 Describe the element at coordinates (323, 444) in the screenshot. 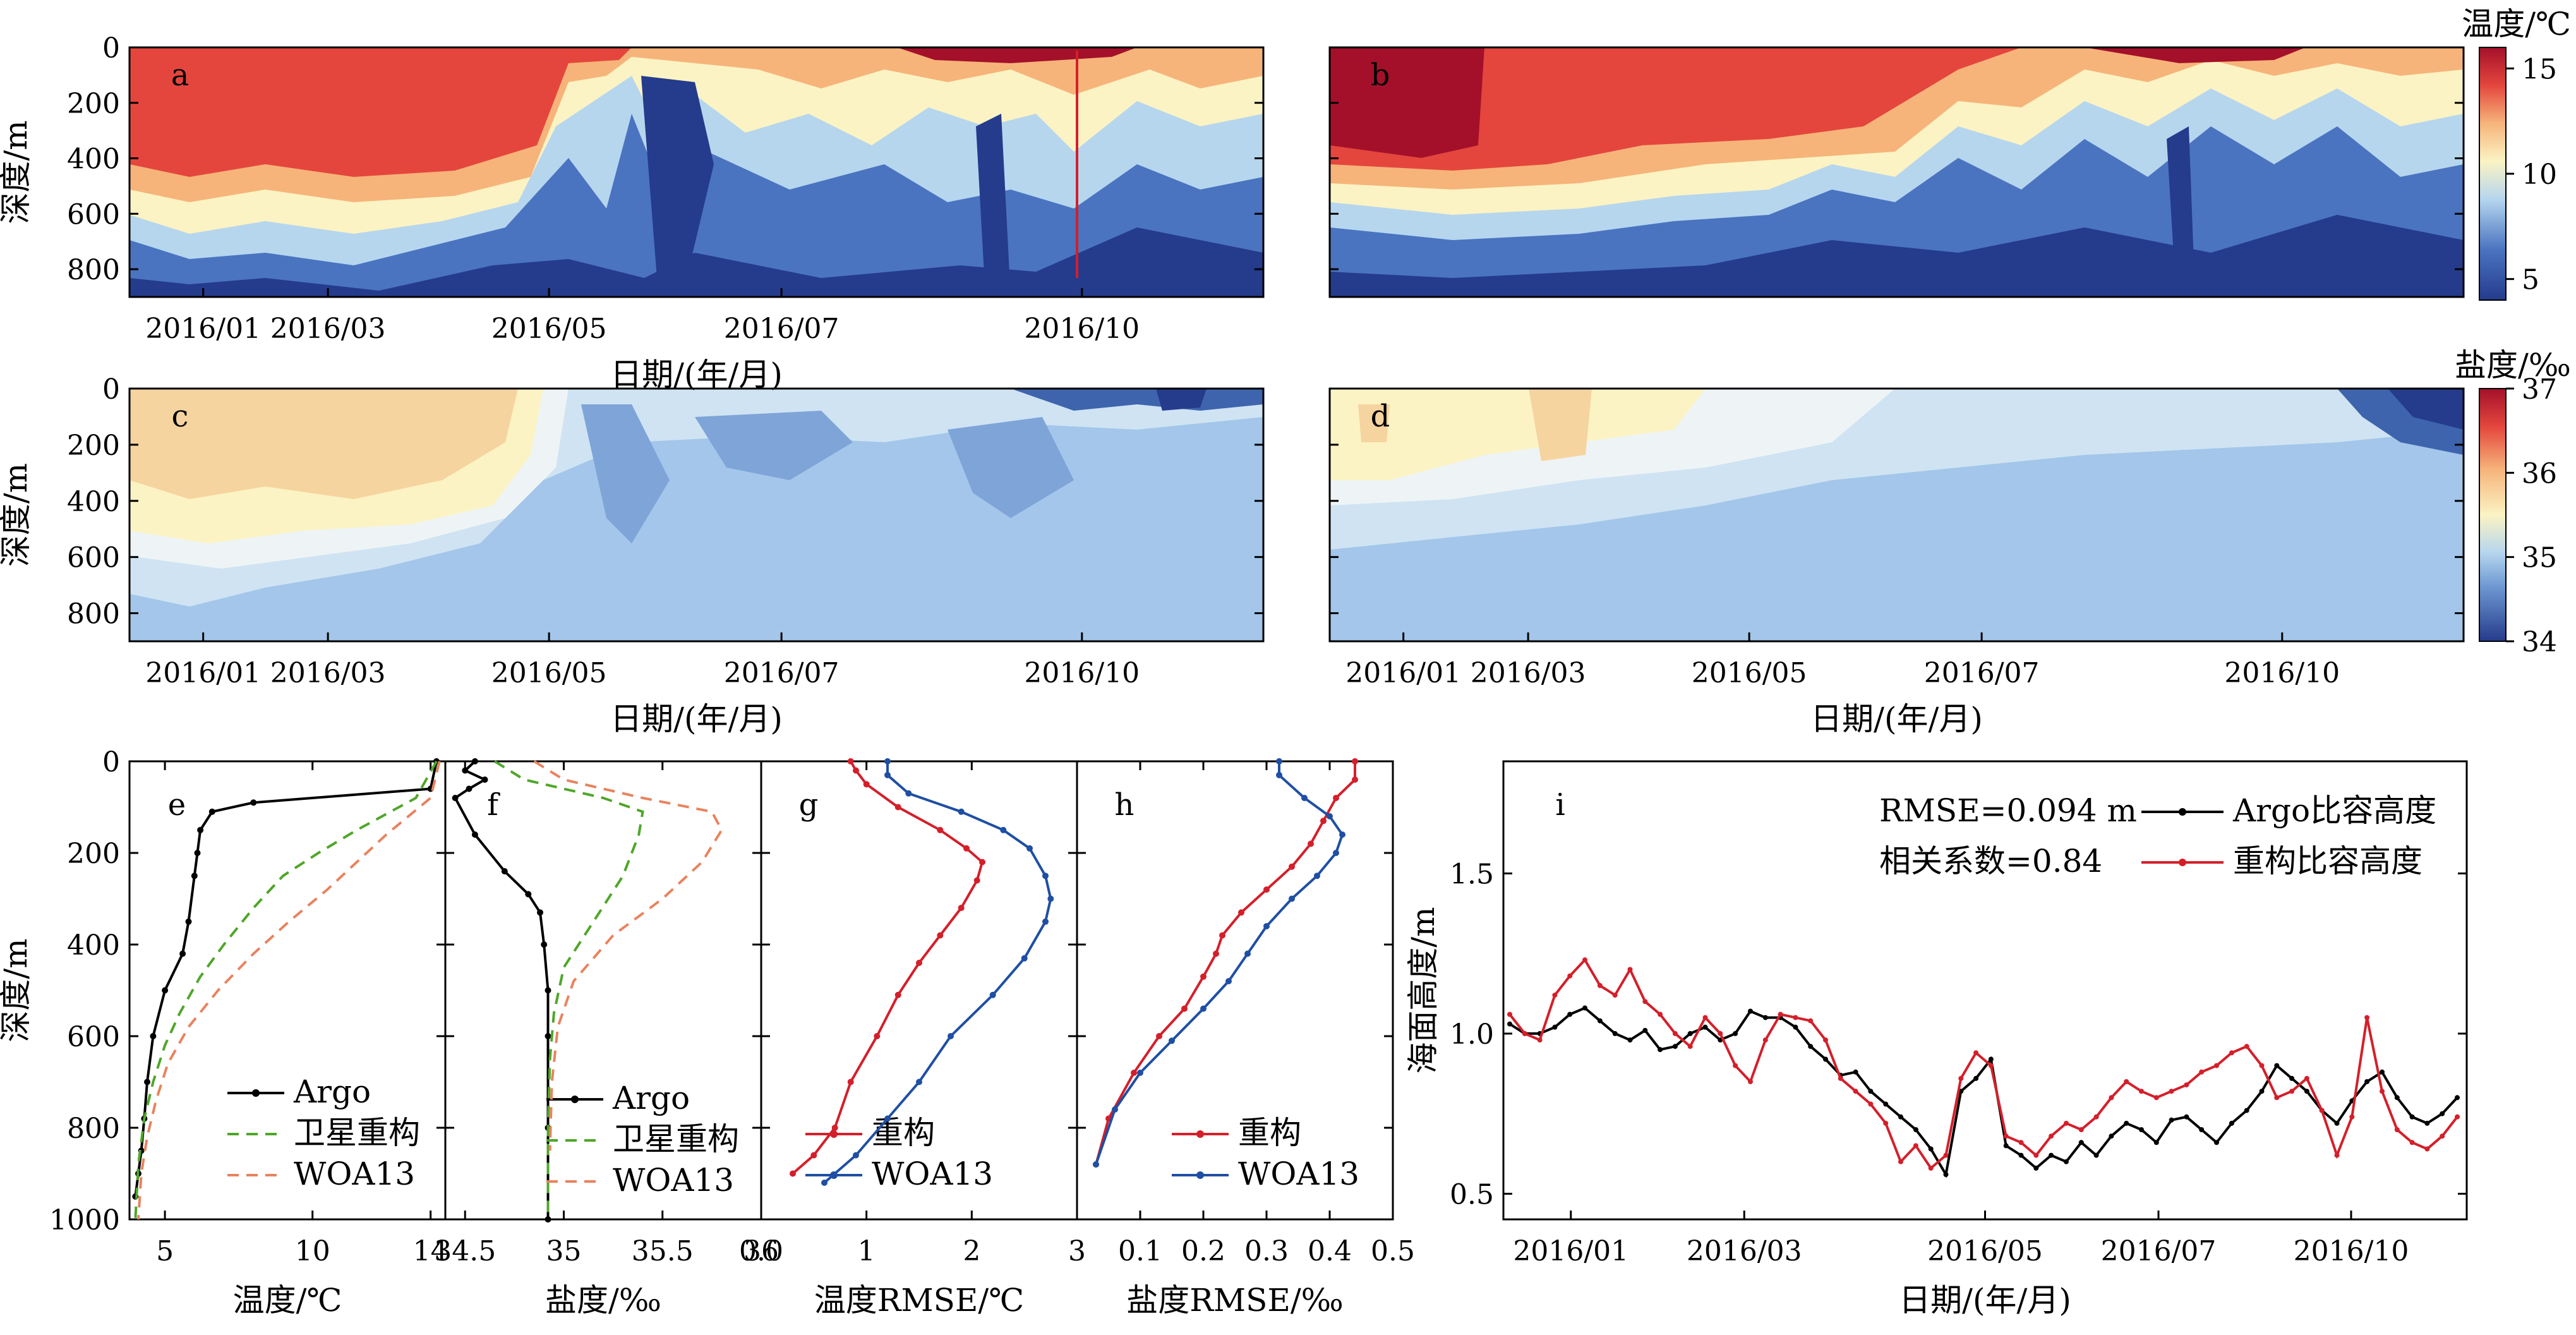

I see `heat-layer-tan` at that location.